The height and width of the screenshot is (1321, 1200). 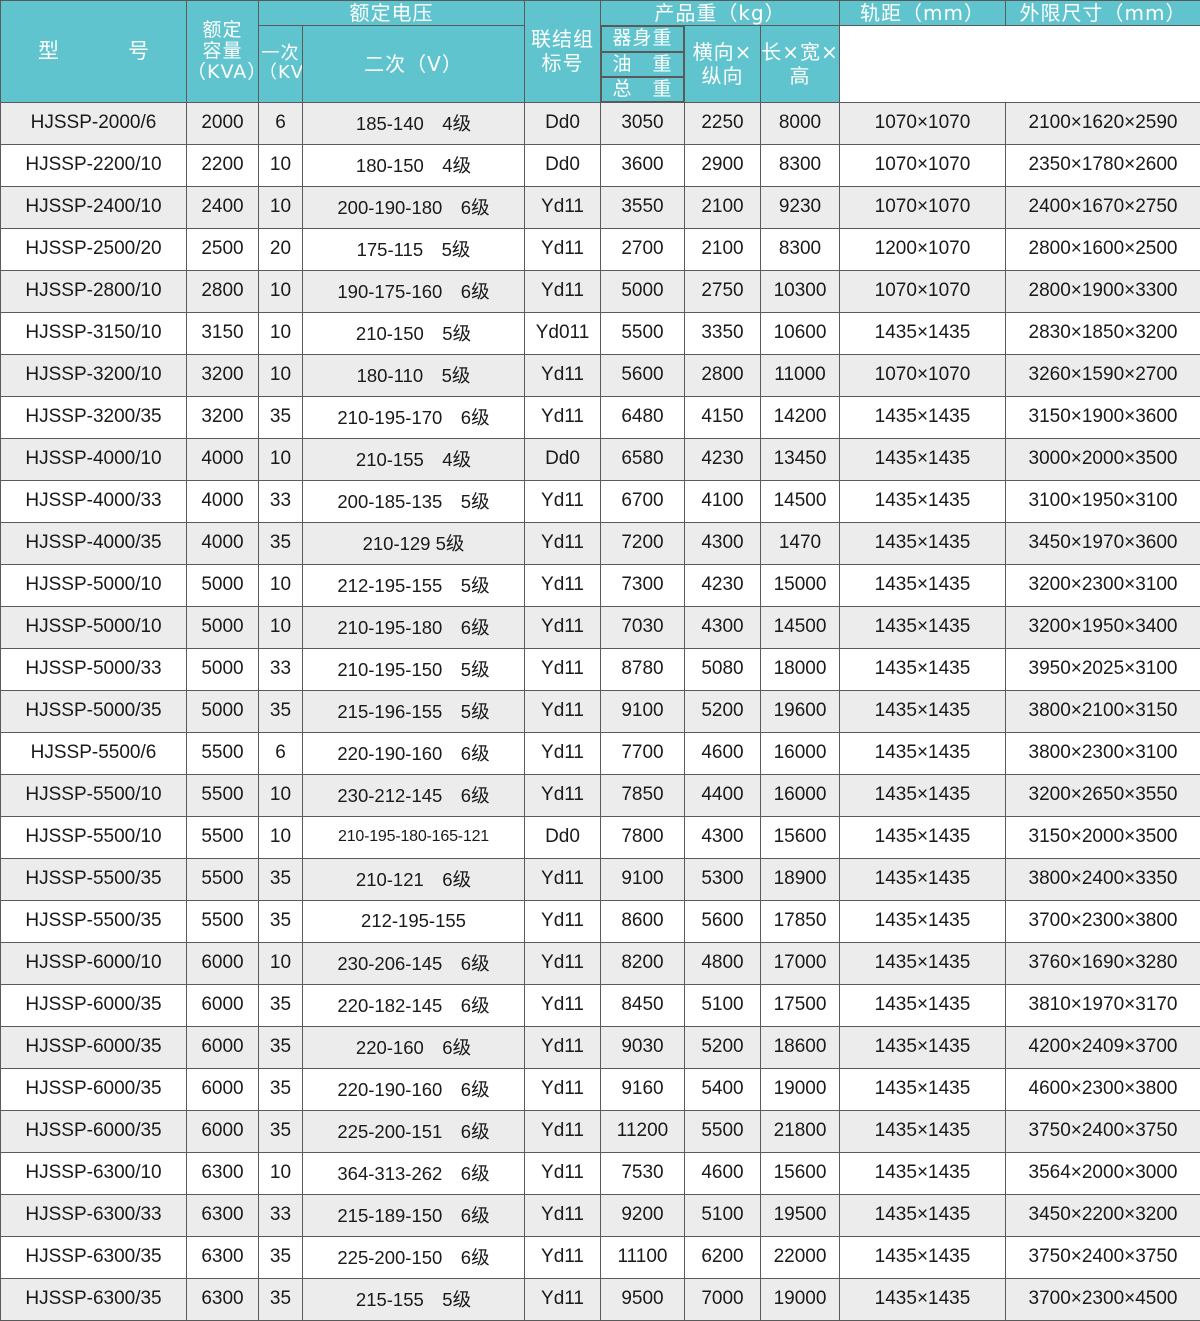 What do you see at coordinates (800, 459) in the screenshot?
I see `cell-total: 13450` at bounding box center [800, 459].